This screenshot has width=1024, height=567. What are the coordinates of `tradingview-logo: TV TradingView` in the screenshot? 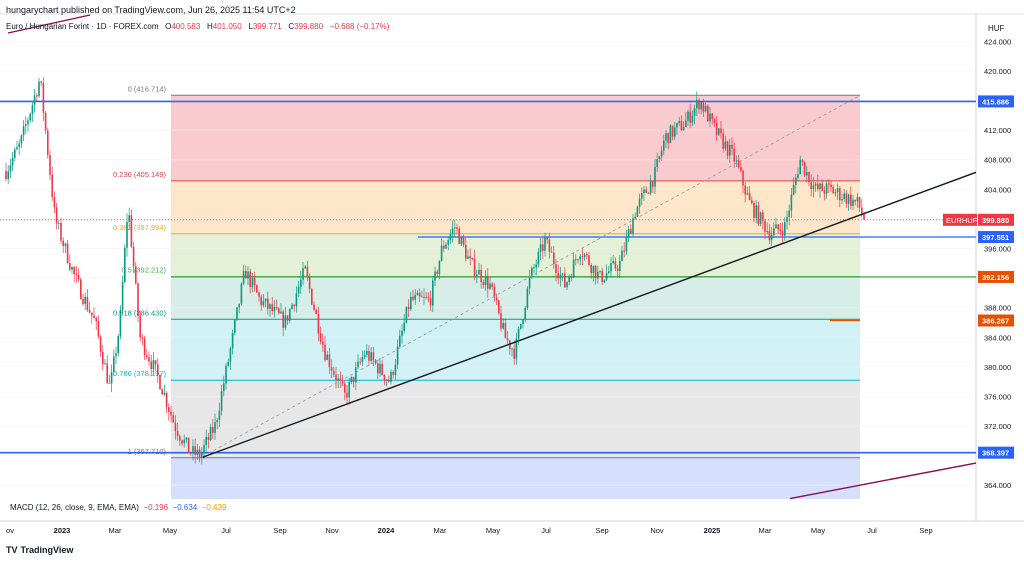 It's located at (39, 550).